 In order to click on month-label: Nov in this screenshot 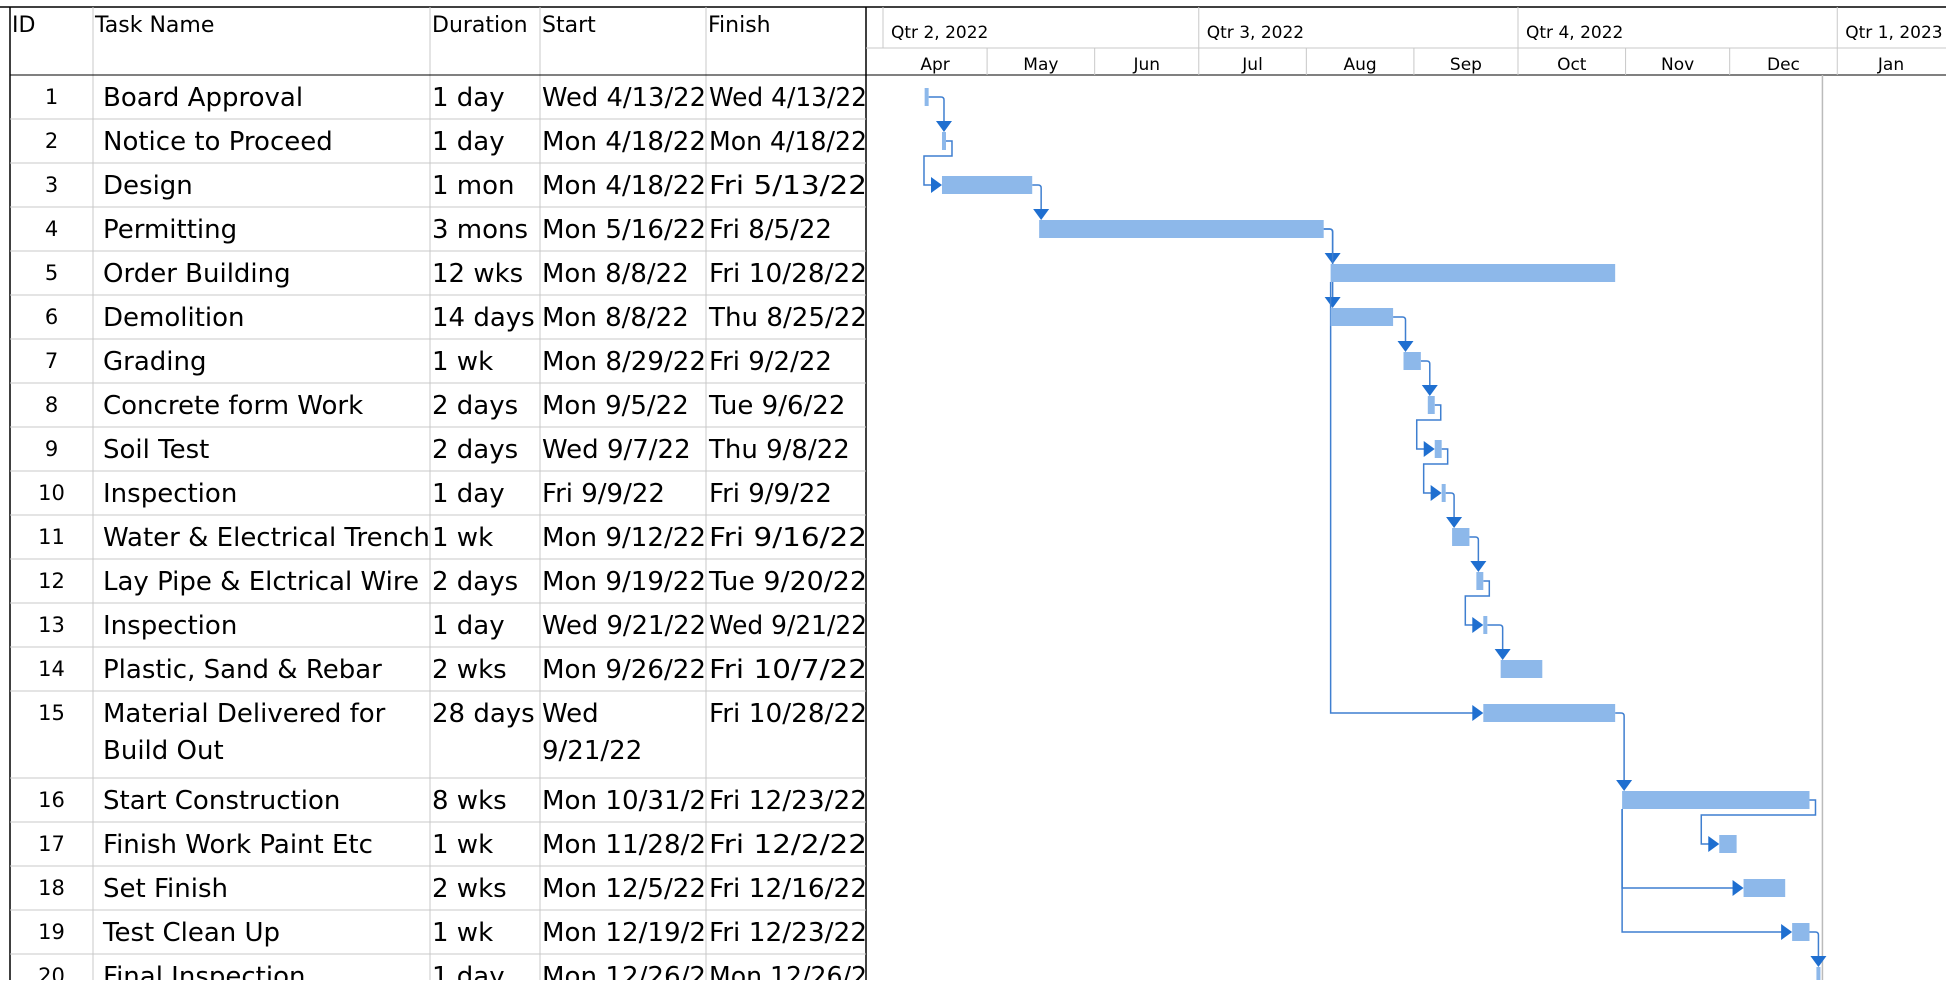, I will do `click(1677, 65)`.